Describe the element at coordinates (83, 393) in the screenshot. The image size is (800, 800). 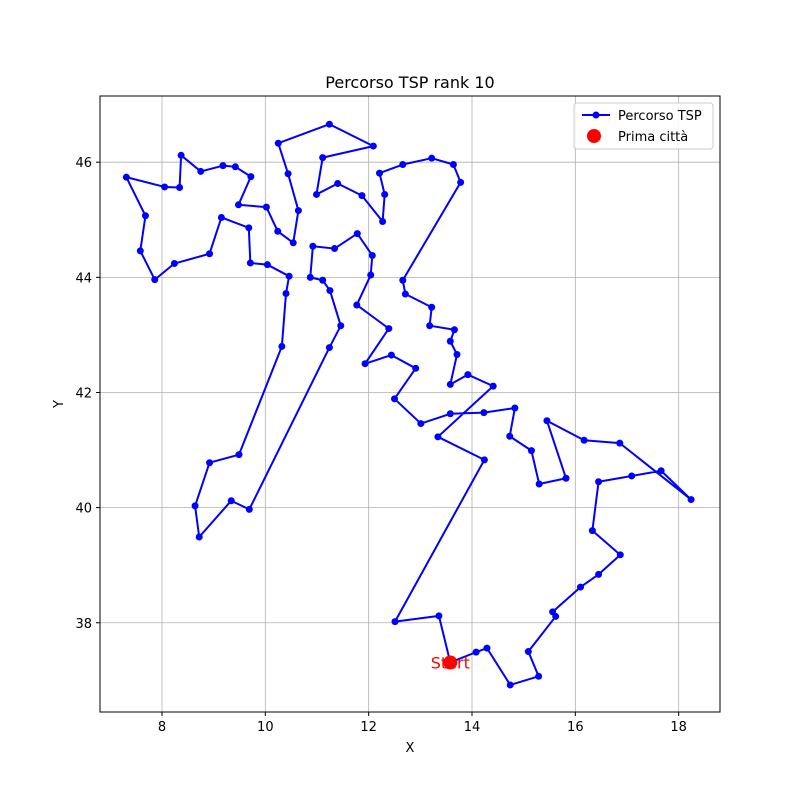
I see `y-tick-label: 42` at that location.